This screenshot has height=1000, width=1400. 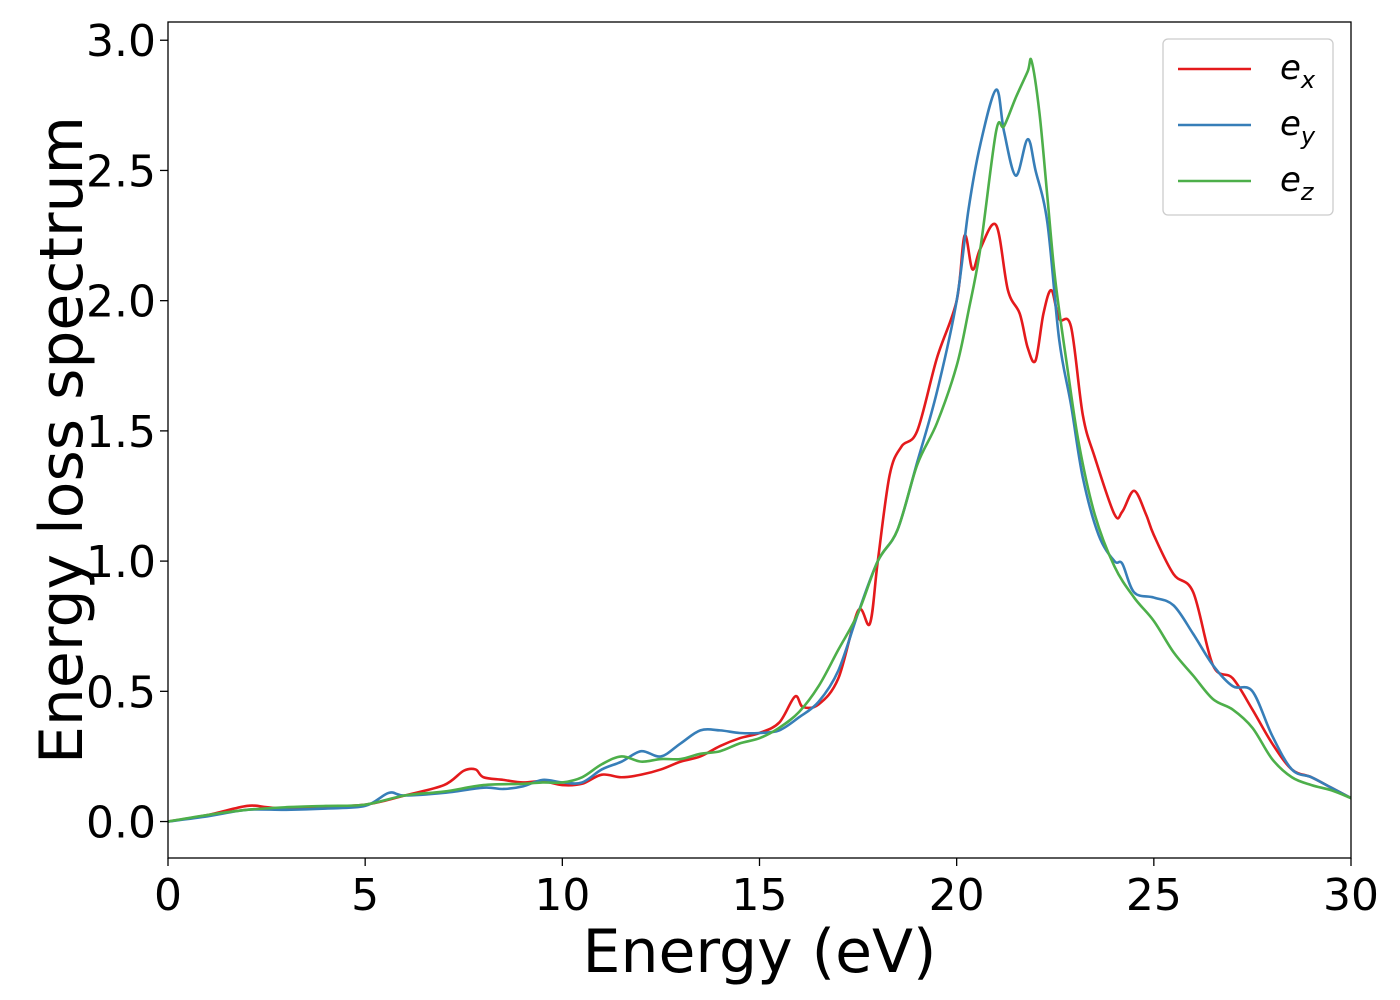 What do you see at coordinates (562, 895) in the screenshot?
I see `x-tick-label: 10` at bounding box center [562, 895].